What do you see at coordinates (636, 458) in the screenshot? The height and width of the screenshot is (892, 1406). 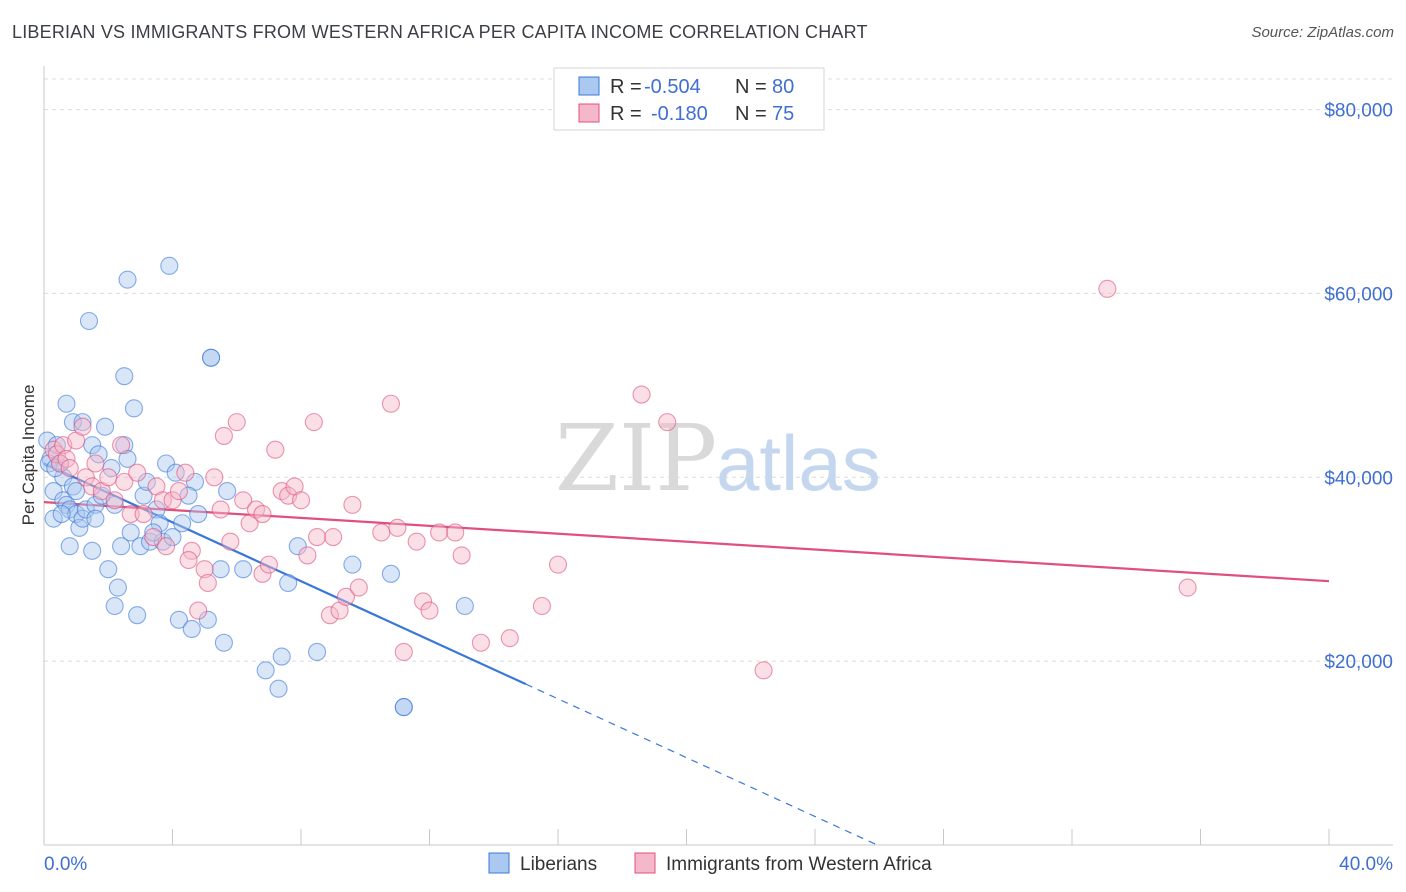 I see `watermark-zip: ZIP` at bounding box center [636, 458].